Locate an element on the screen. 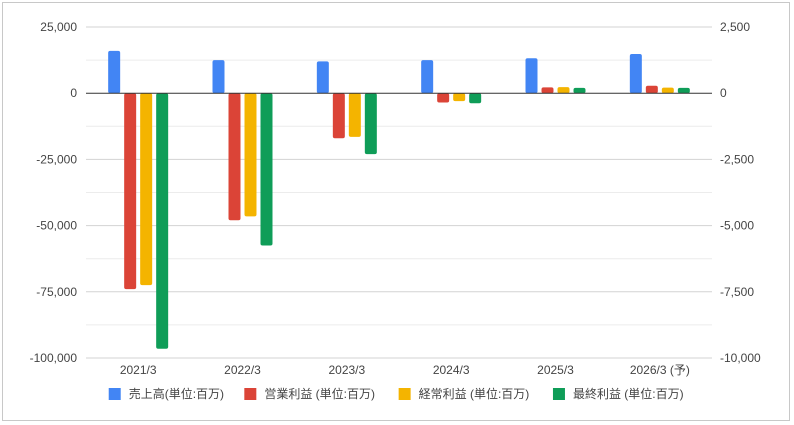  x-tick-label: 2021/3 is located at coordinates (138, 370).